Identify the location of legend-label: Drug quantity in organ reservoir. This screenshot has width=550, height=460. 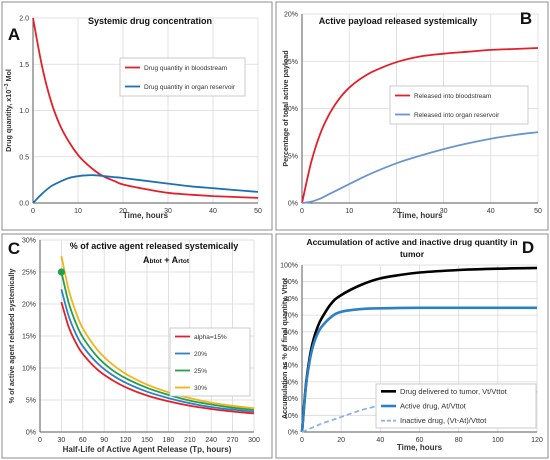
(190, 87).